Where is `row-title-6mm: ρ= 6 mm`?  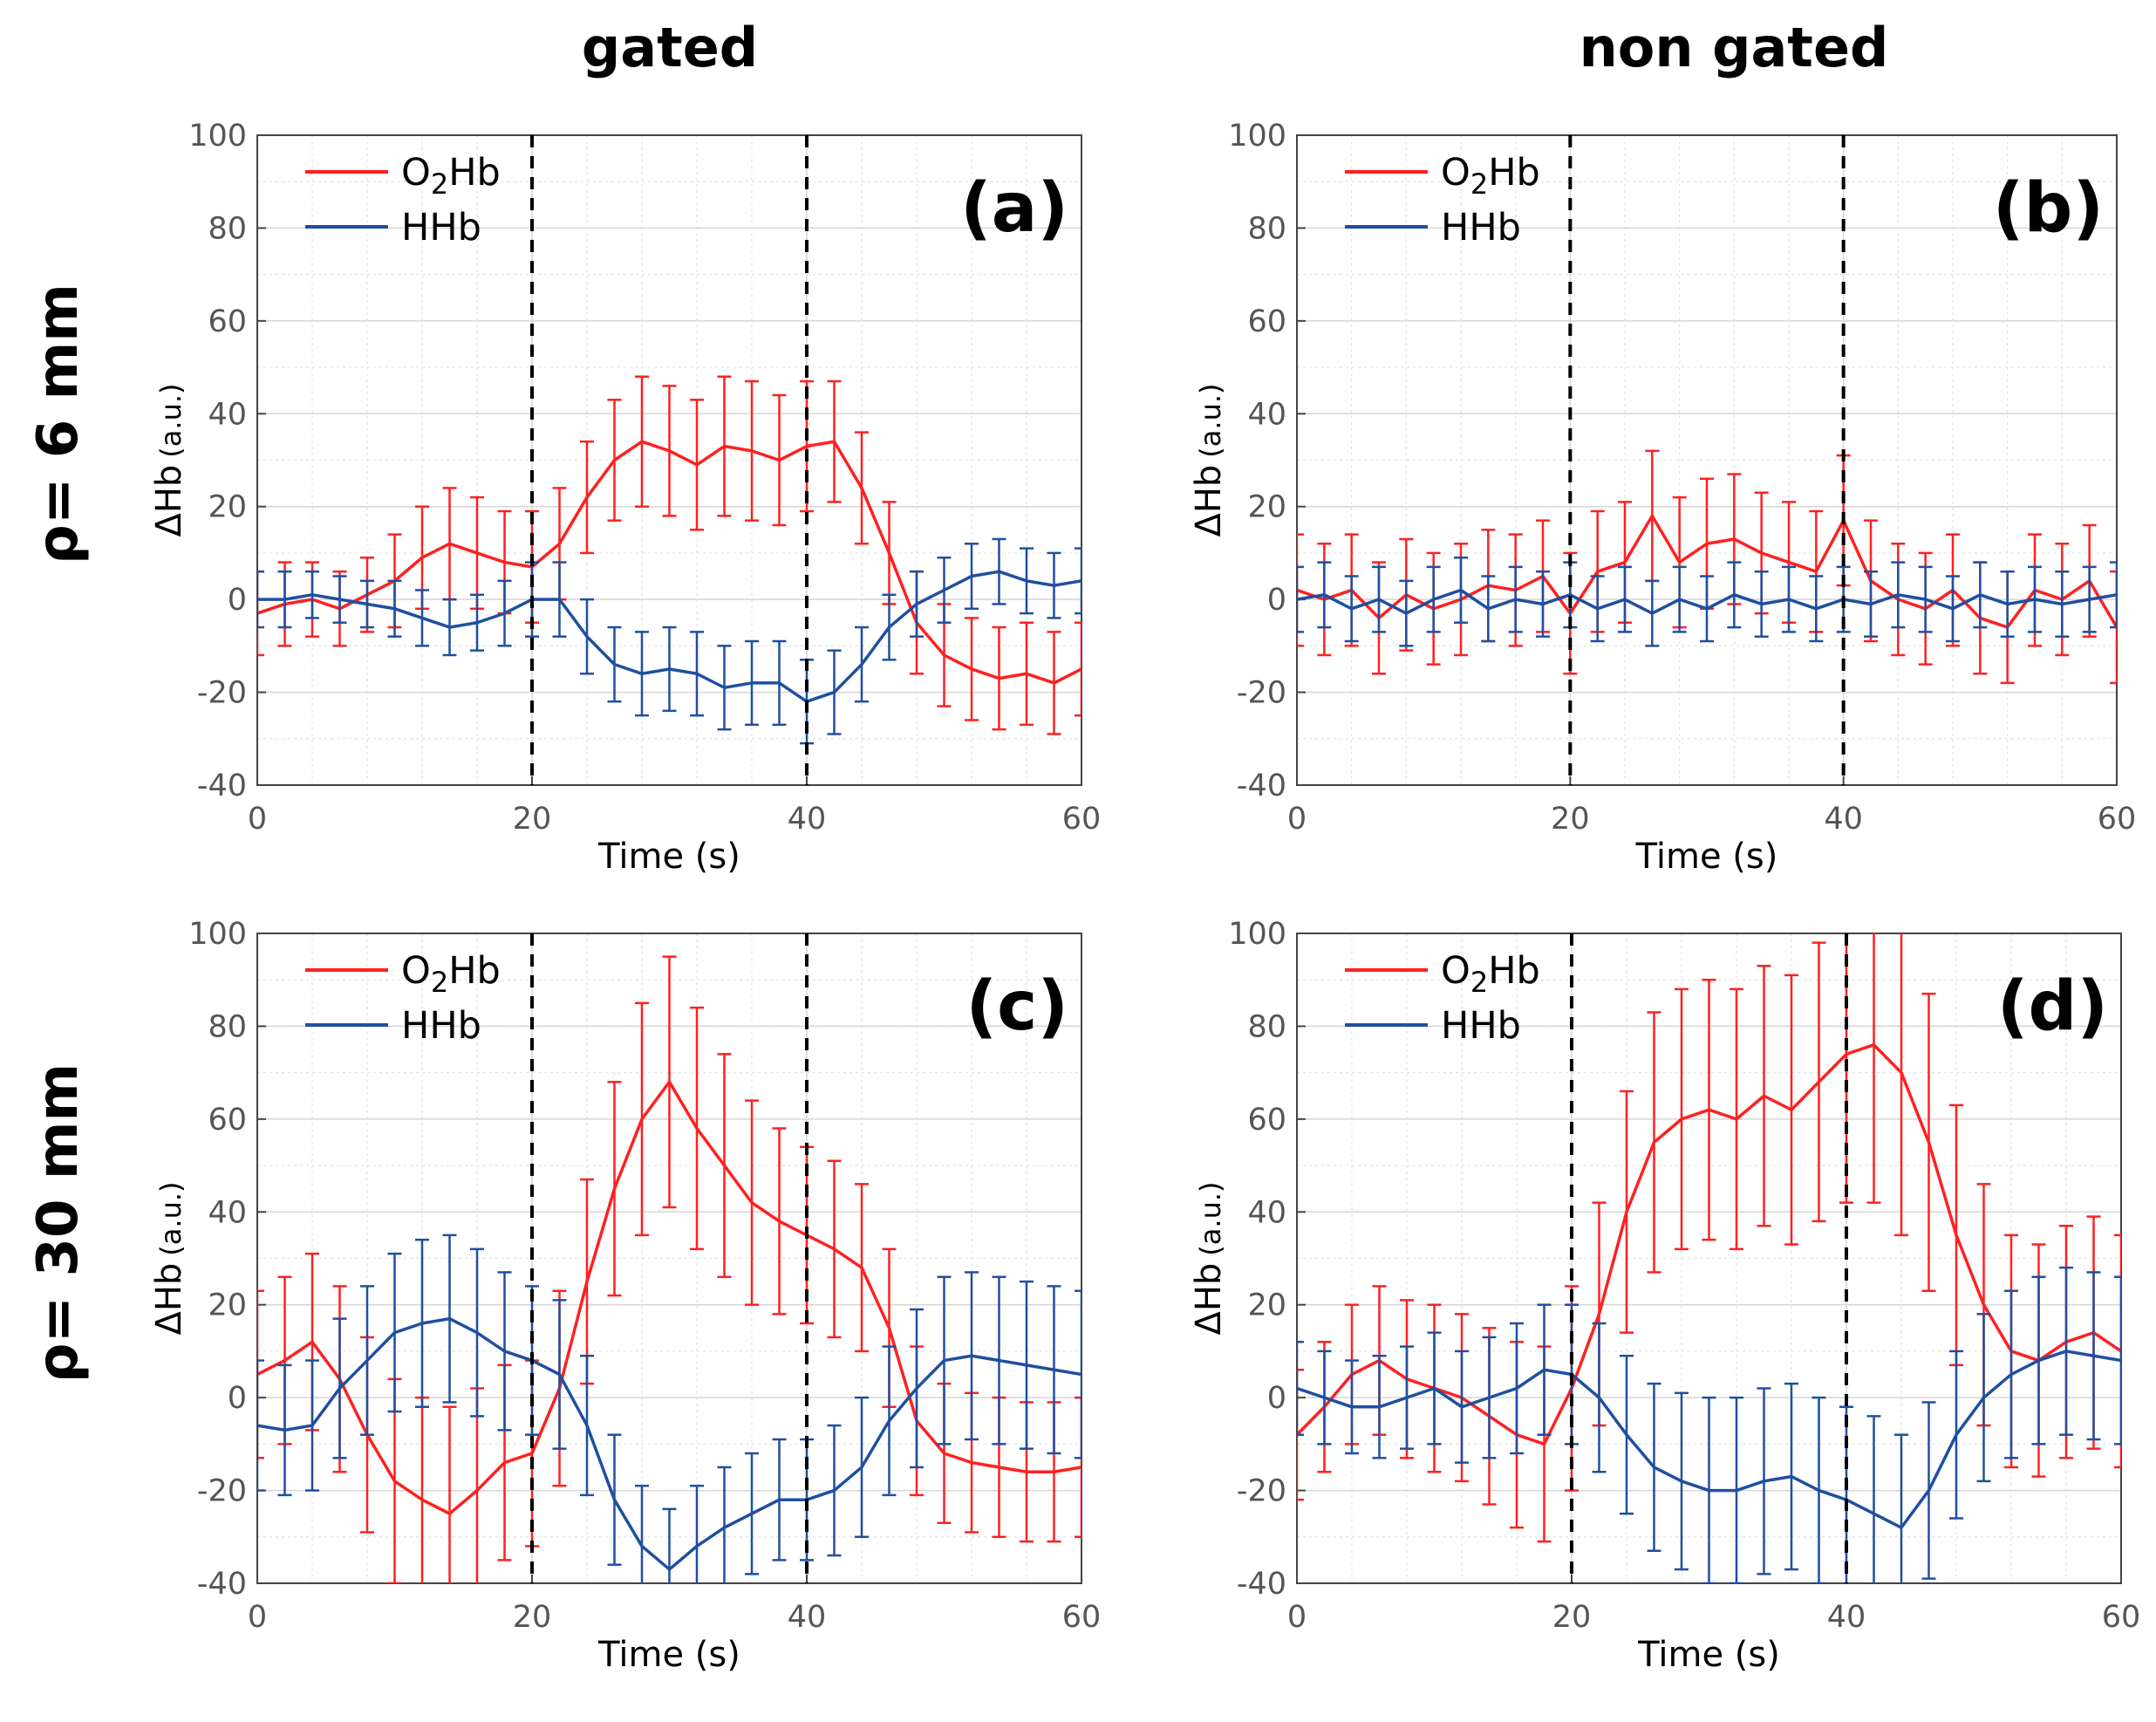 row-title-6mm: ρ= 6 mm is located at coordinates (58, 424).